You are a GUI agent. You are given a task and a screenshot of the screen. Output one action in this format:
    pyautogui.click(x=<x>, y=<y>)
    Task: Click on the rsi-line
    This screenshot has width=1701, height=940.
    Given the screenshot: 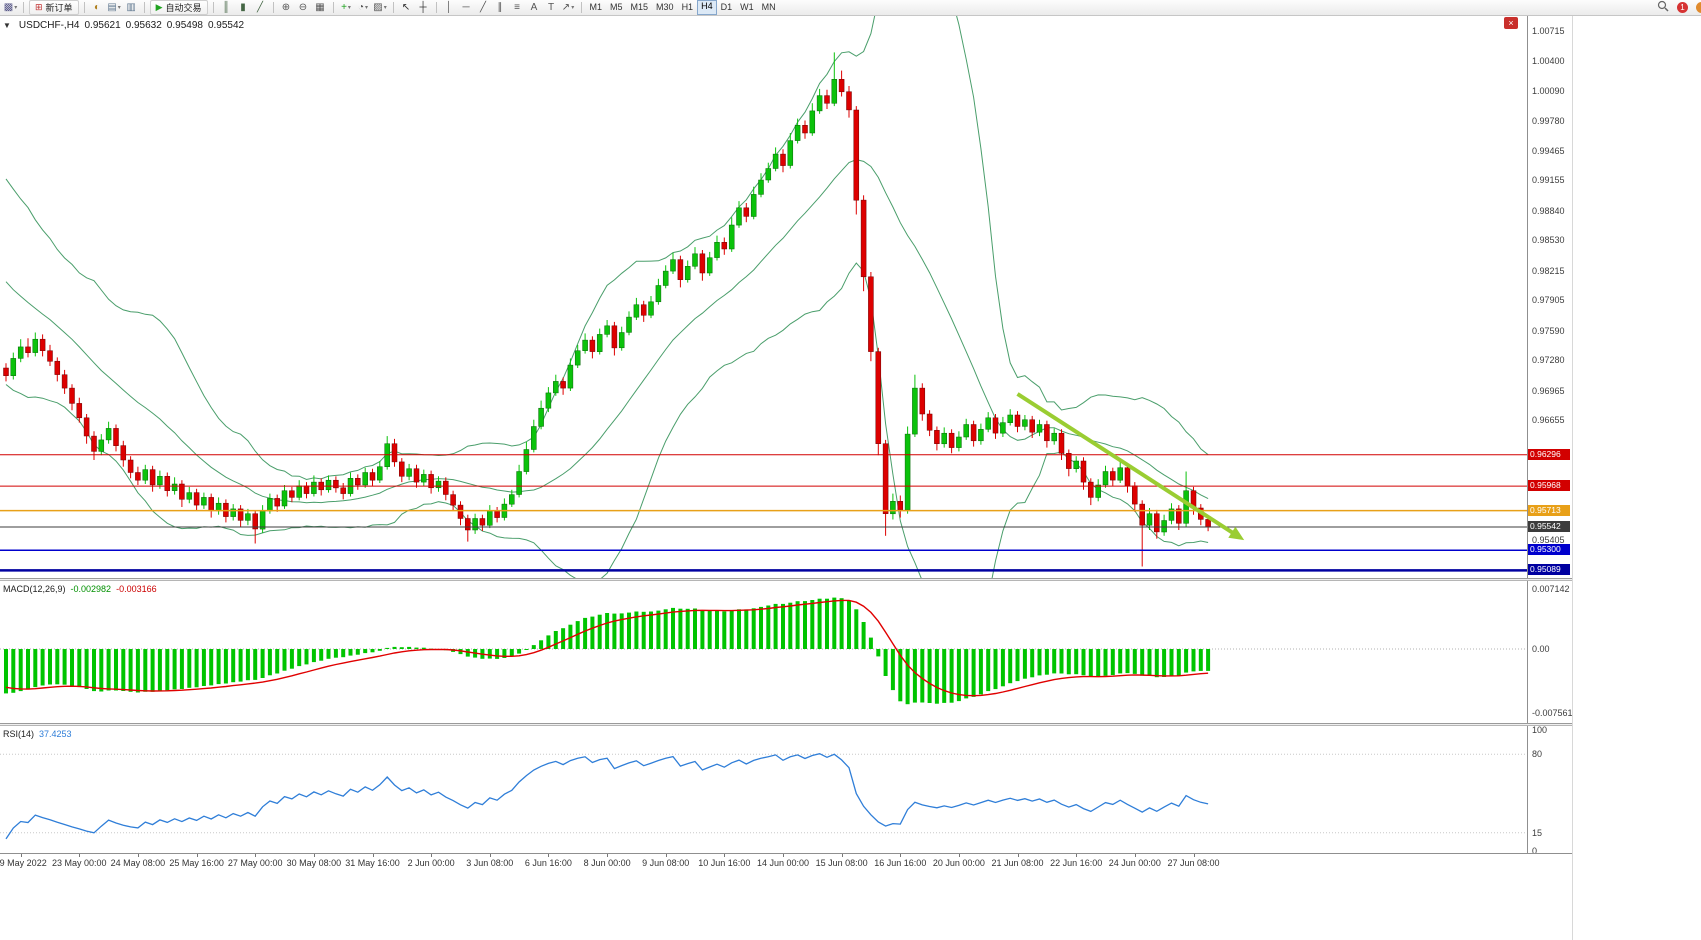 What is the action you would take?
    pyautogui.click(x=607, y=796)
    